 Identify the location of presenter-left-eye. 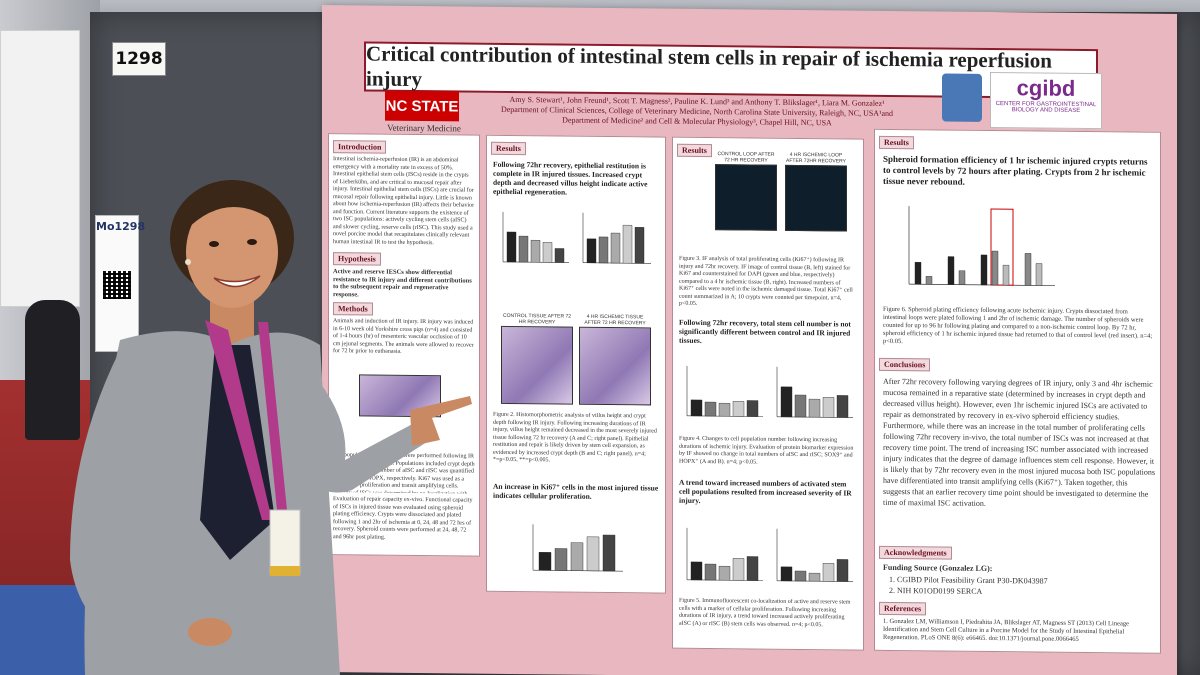
(214, 244).